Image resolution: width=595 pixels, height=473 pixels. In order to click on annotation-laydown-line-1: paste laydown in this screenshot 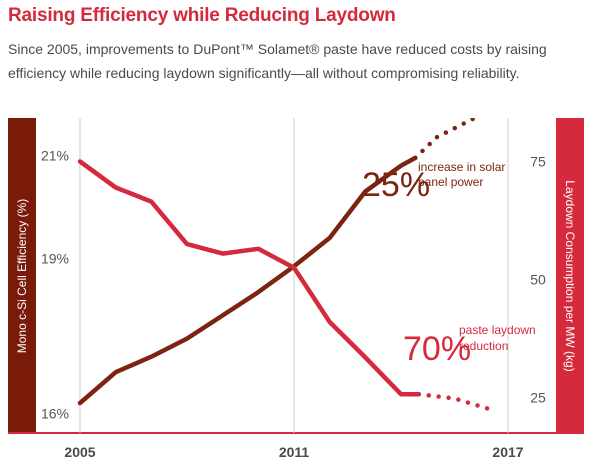, I will do `click(497, 330)`.